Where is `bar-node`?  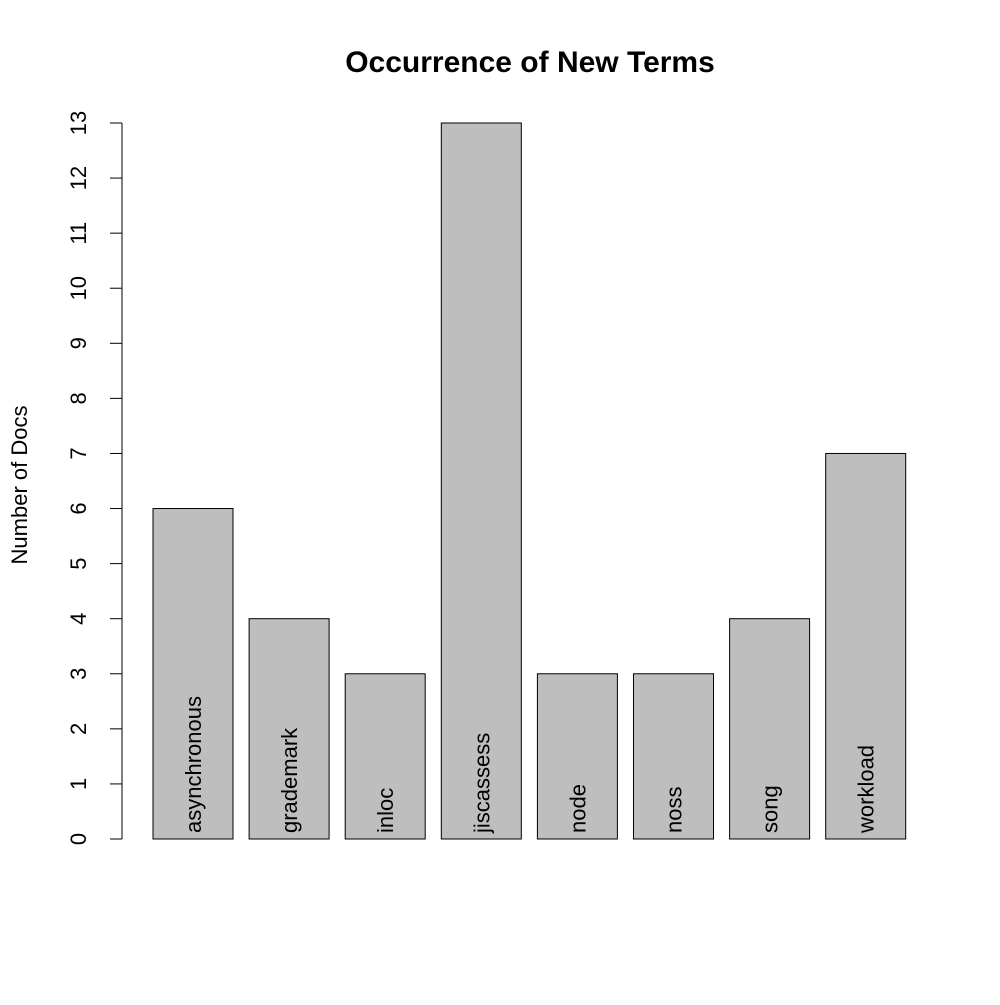 bar-node is located at coordinates (577, 756).